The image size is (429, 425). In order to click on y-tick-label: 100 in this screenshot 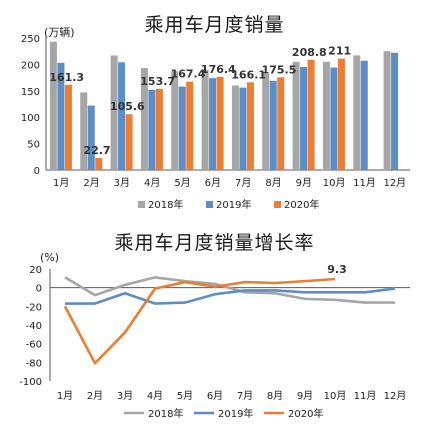, I will do `click(30, 118)`.